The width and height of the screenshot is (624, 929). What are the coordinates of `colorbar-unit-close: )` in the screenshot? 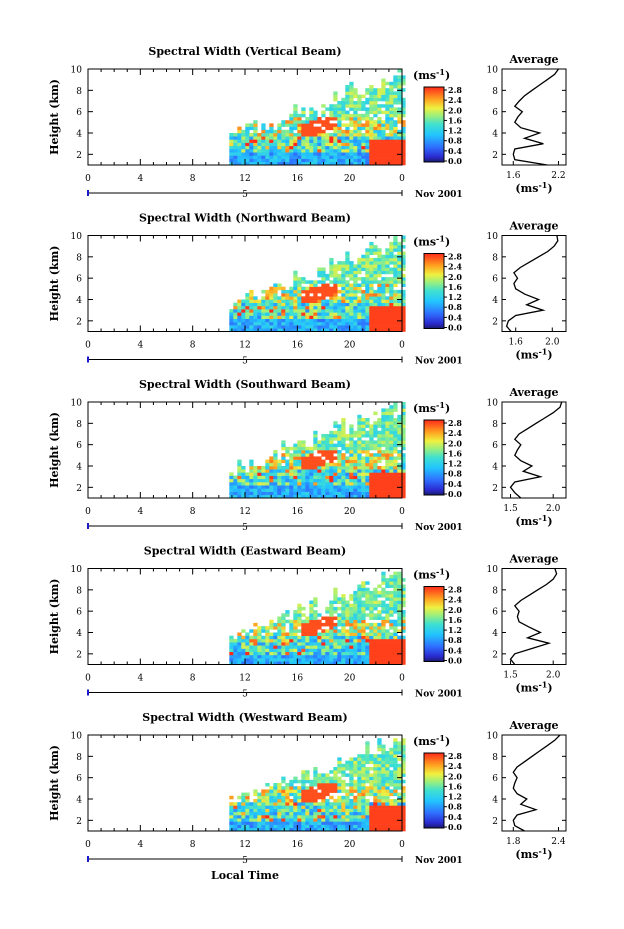 It's located at (447, 575).